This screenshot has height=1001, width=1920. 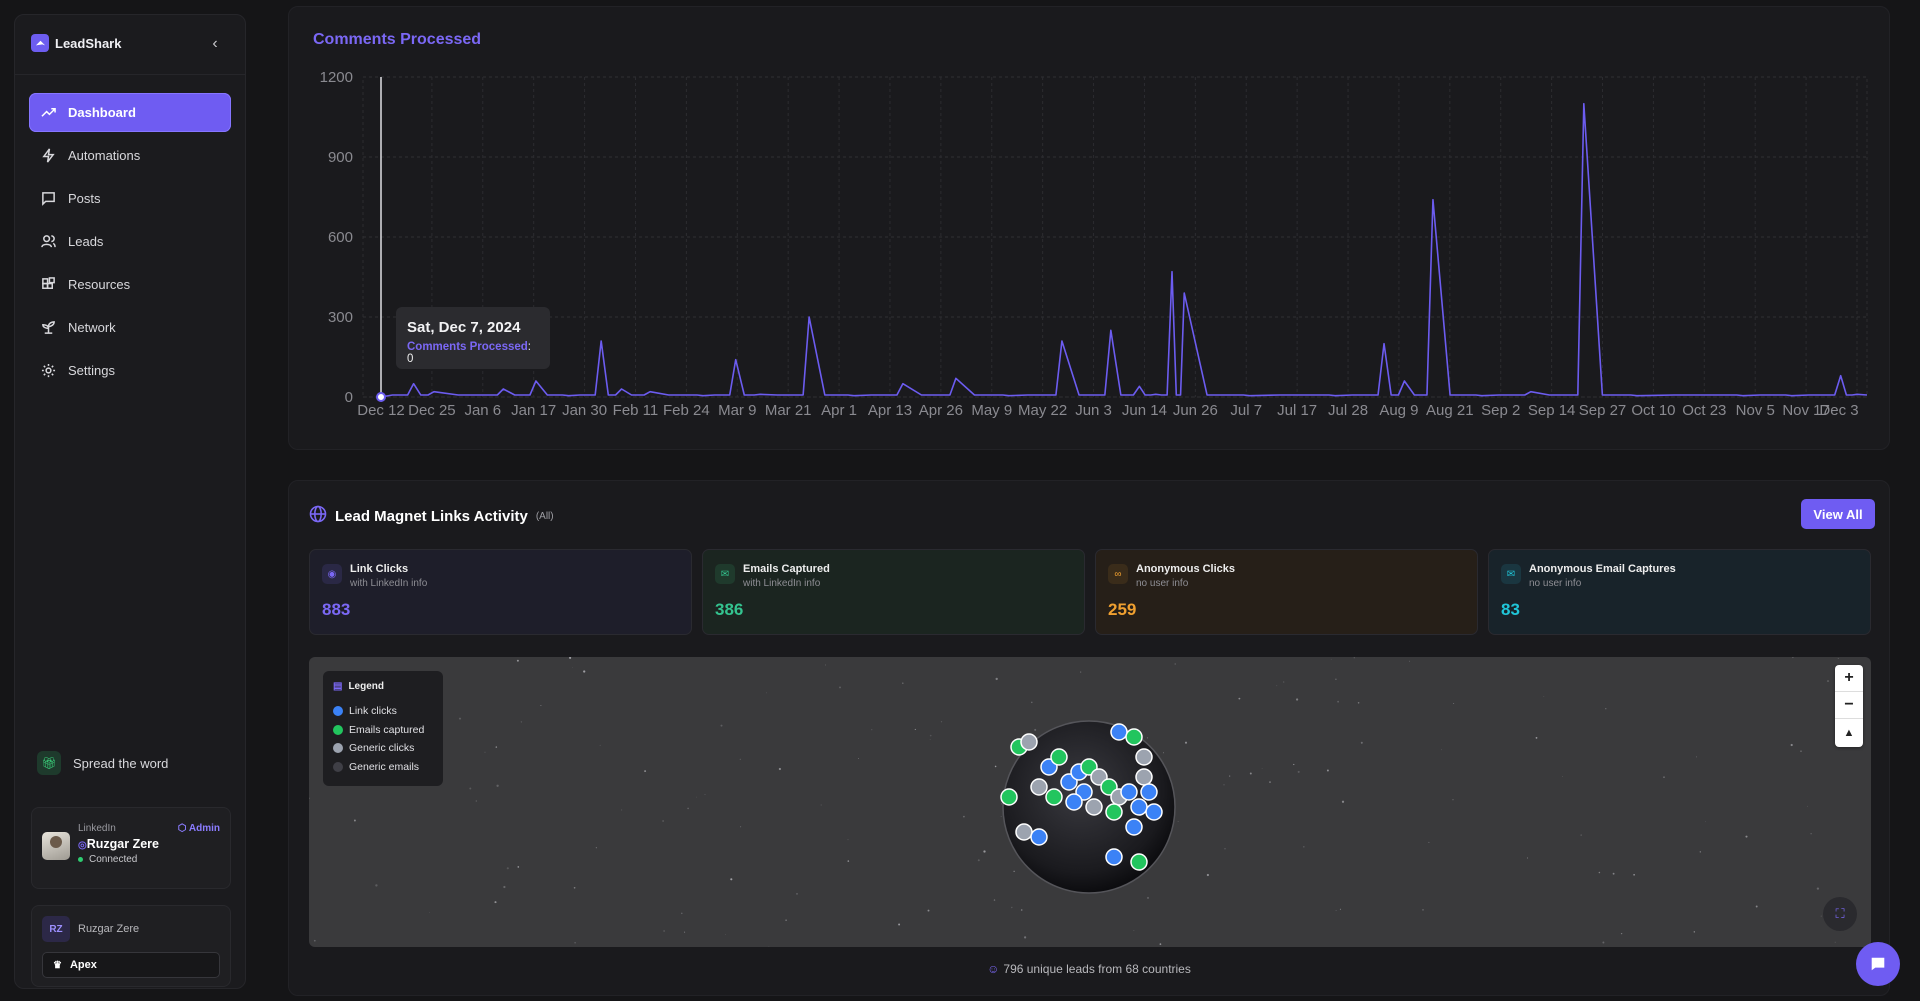 I want to click on sidebar-item-settings: Settings, so click(x=130, y=370).